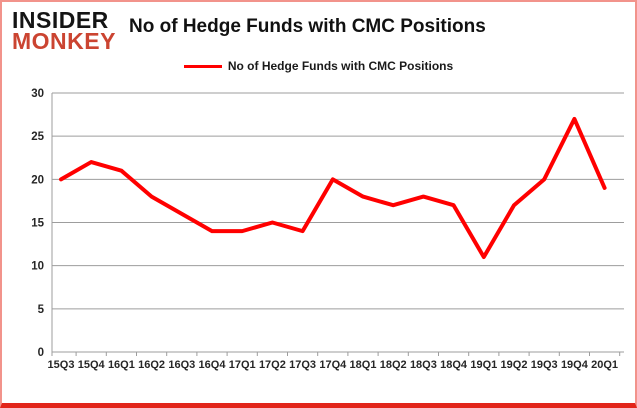 The height and width of the screenshot is (408, 637). Describe the element at coordinates (41, 353) in the screenshot. I see `y-tick-label: 0` at that location.